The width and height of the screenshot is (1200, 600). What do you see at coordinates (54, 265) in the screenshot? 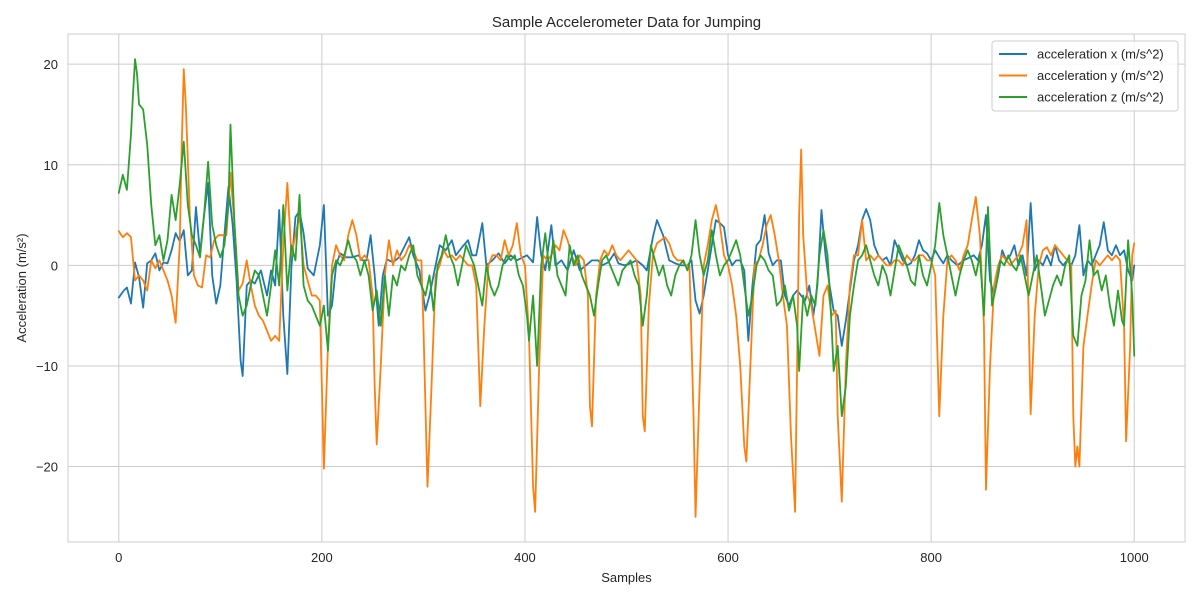
I see `y-tick-label: 0` at bounding box center [54, 265].